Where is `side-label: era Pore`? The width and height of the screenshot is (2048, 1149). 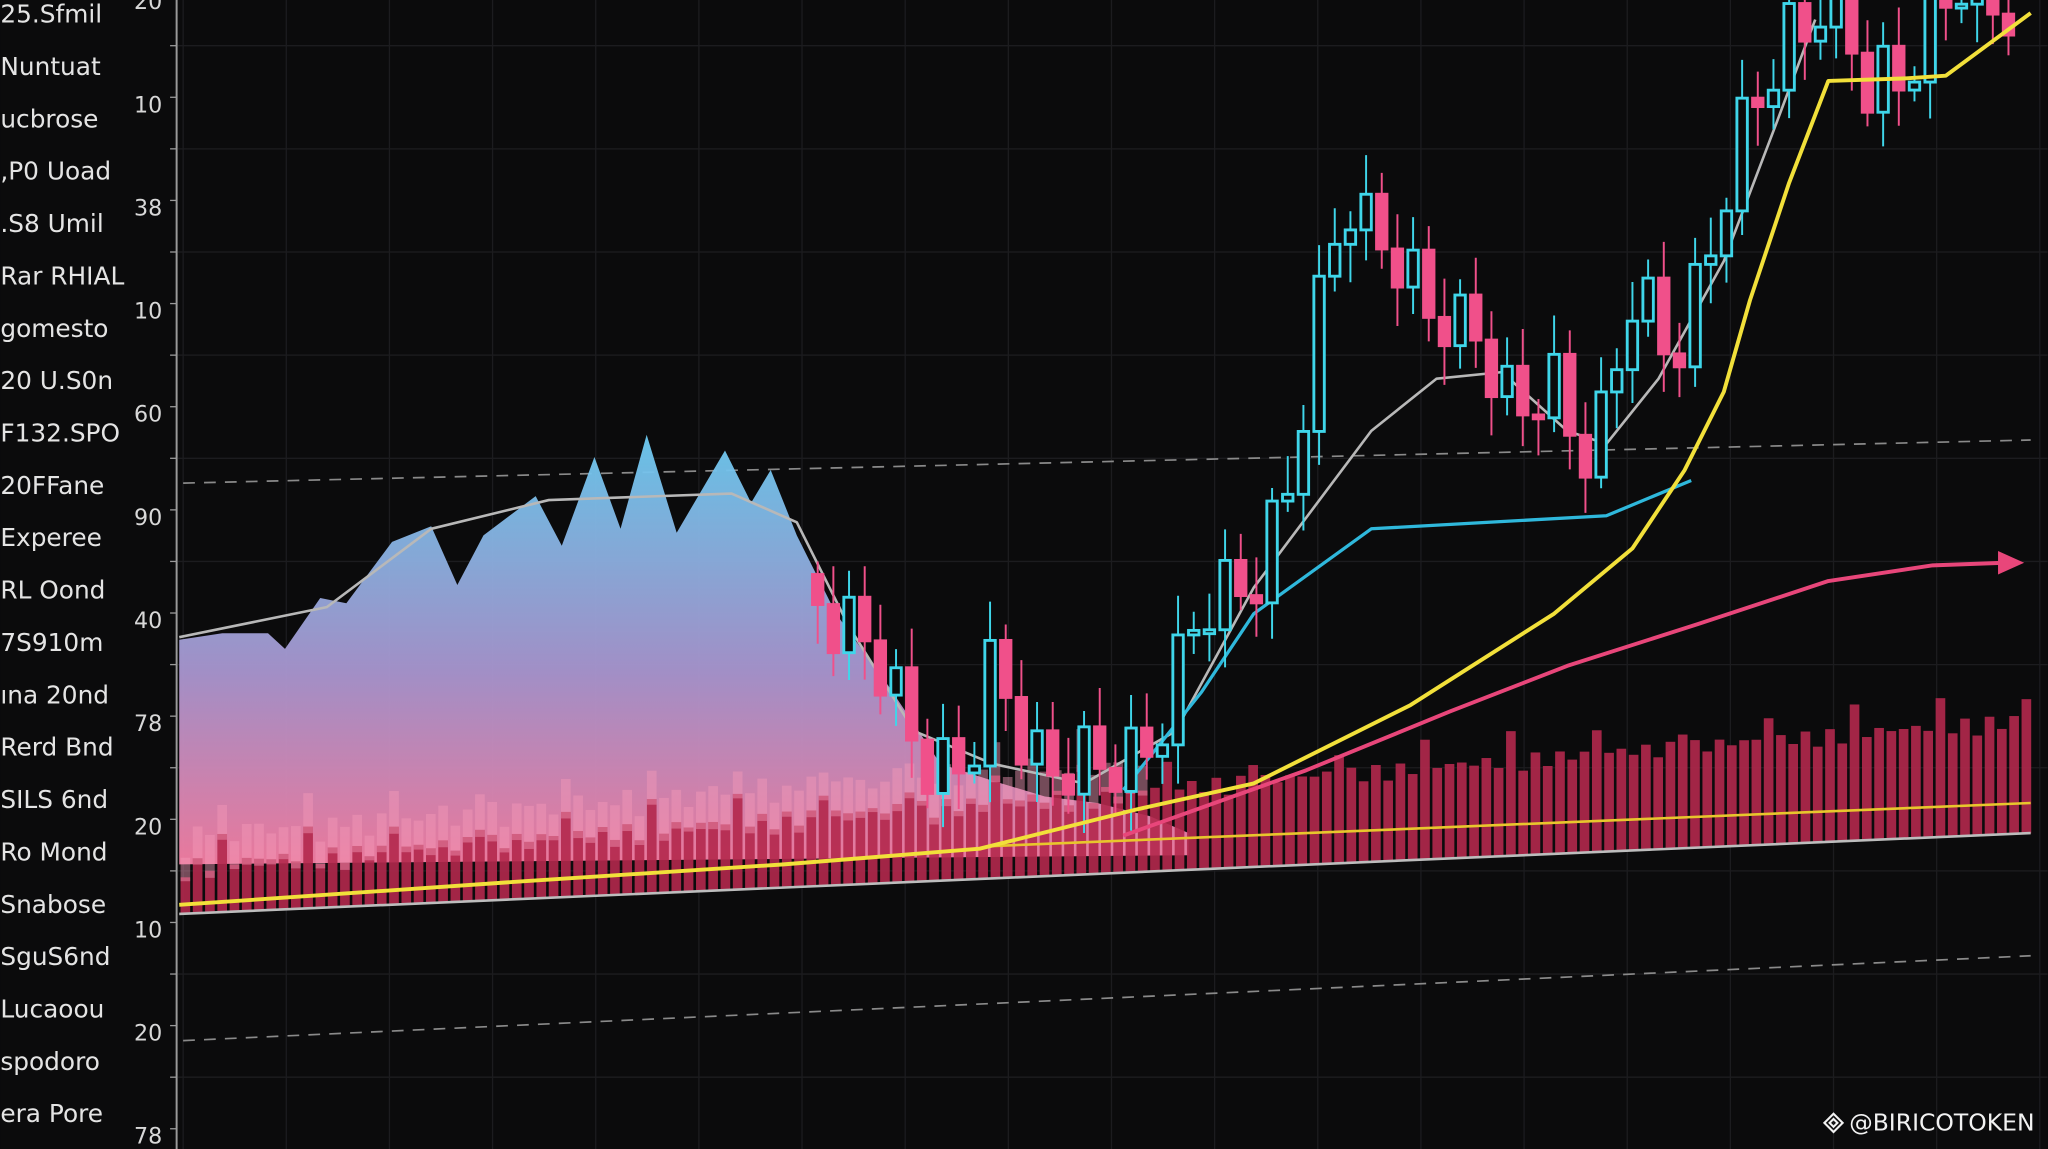
side-label: era Pore is located at coordinates (51, 1113).